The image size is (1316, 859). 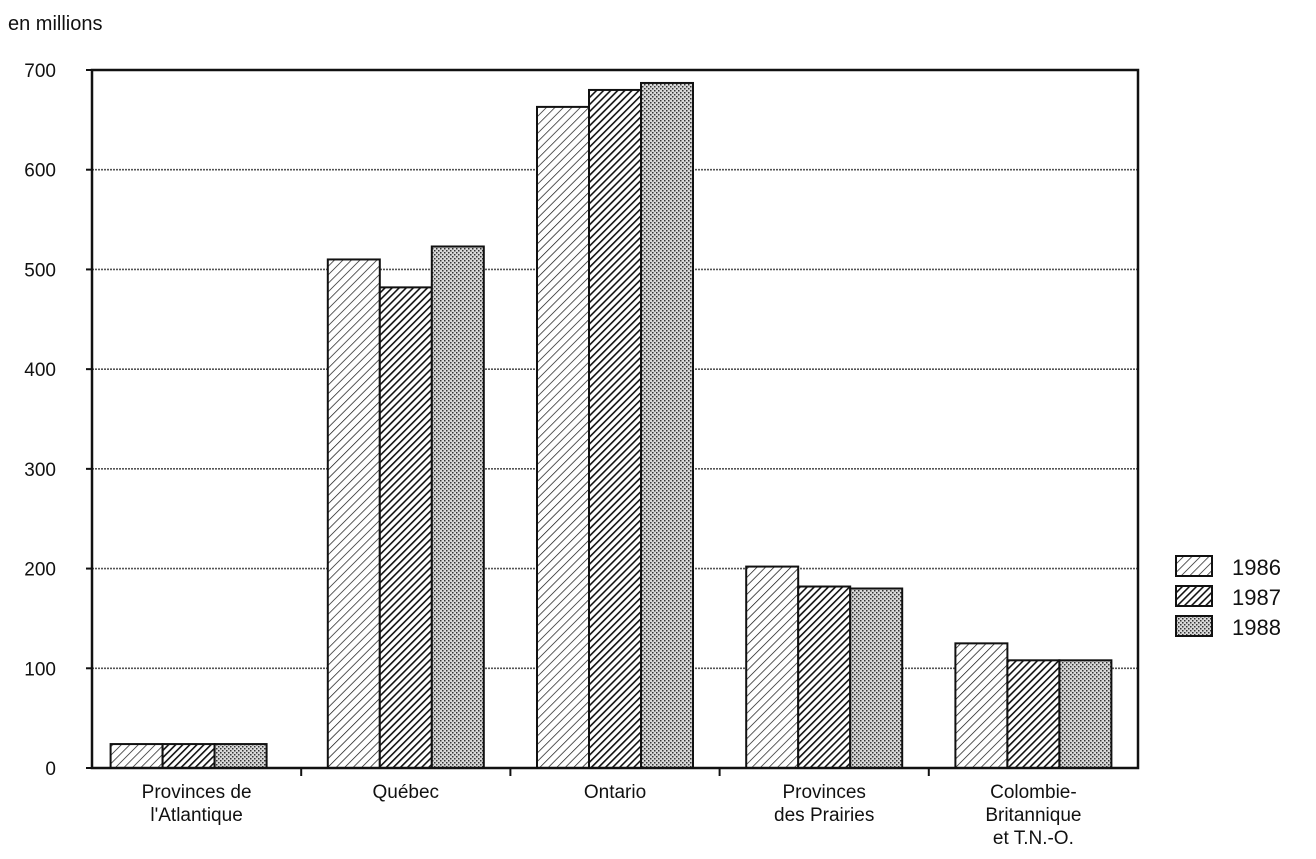 What do you see at coordinates (197, 792) in the screenshot?
I see `category-label-0-line-0: Provinces de` at bounding box center [197, 792].